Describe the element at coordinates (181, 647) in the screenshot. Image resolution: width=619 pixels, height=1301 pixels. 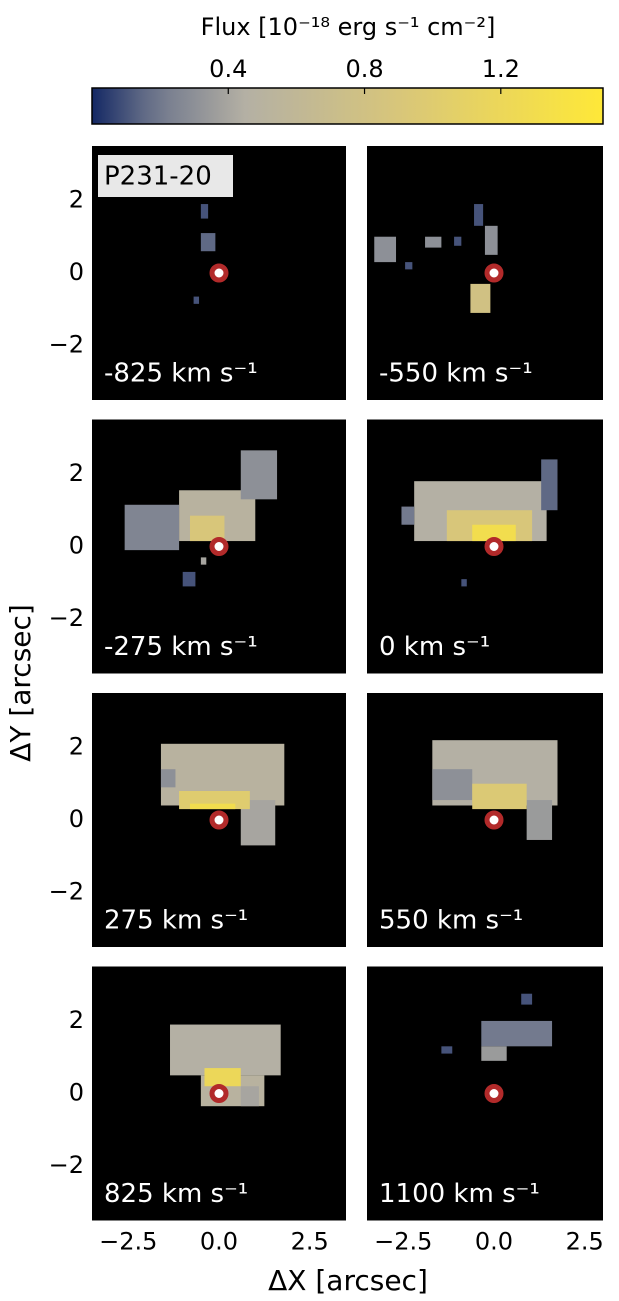
I see `velocity-label: -275 km s⁻¹` at that location.